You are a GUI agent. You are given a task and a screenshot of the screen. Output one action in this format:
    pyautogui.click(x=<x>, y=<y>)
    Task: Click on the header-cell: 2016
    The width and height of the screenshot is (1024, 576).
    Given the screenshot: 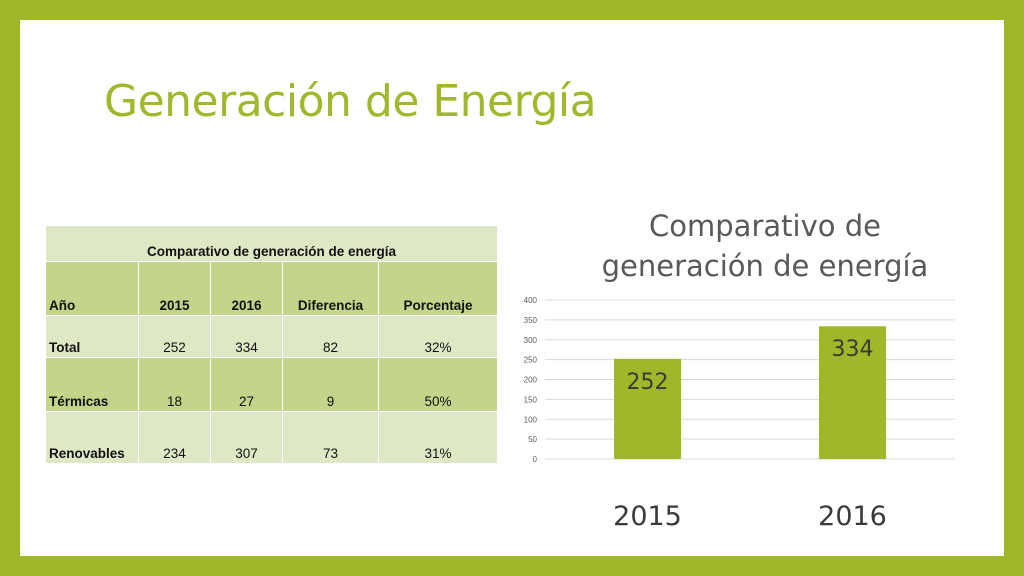 What is the action you would take?
    pyautogui.click(x=246, y=288)
    